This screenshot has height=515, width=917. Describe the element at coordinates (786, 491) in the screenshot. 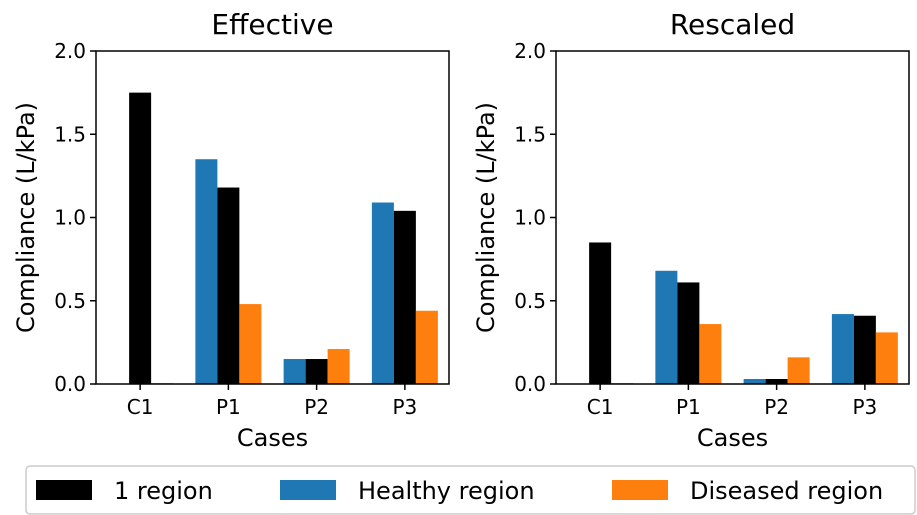

I see `legend-label-diseased-region: Diseased region` at that location.